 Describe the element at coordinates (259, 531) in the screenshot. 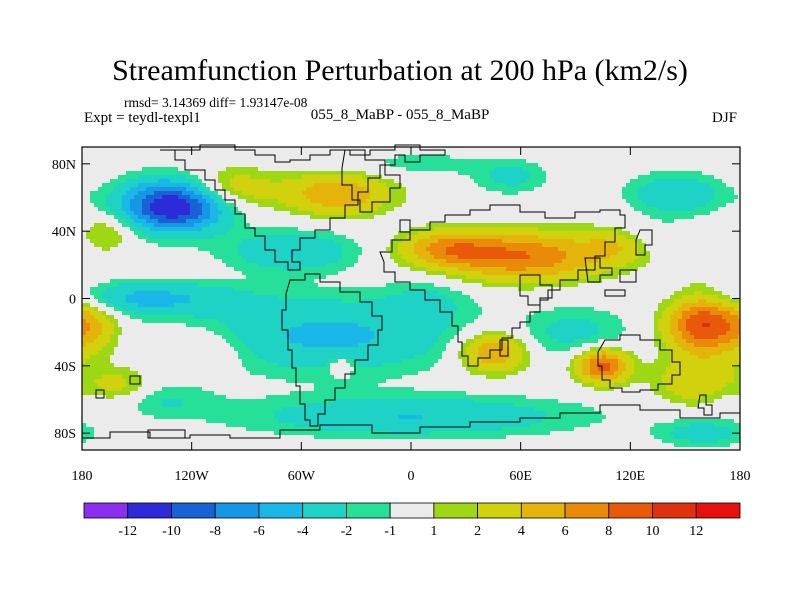

I see `colorbar-label: -6` at that location.